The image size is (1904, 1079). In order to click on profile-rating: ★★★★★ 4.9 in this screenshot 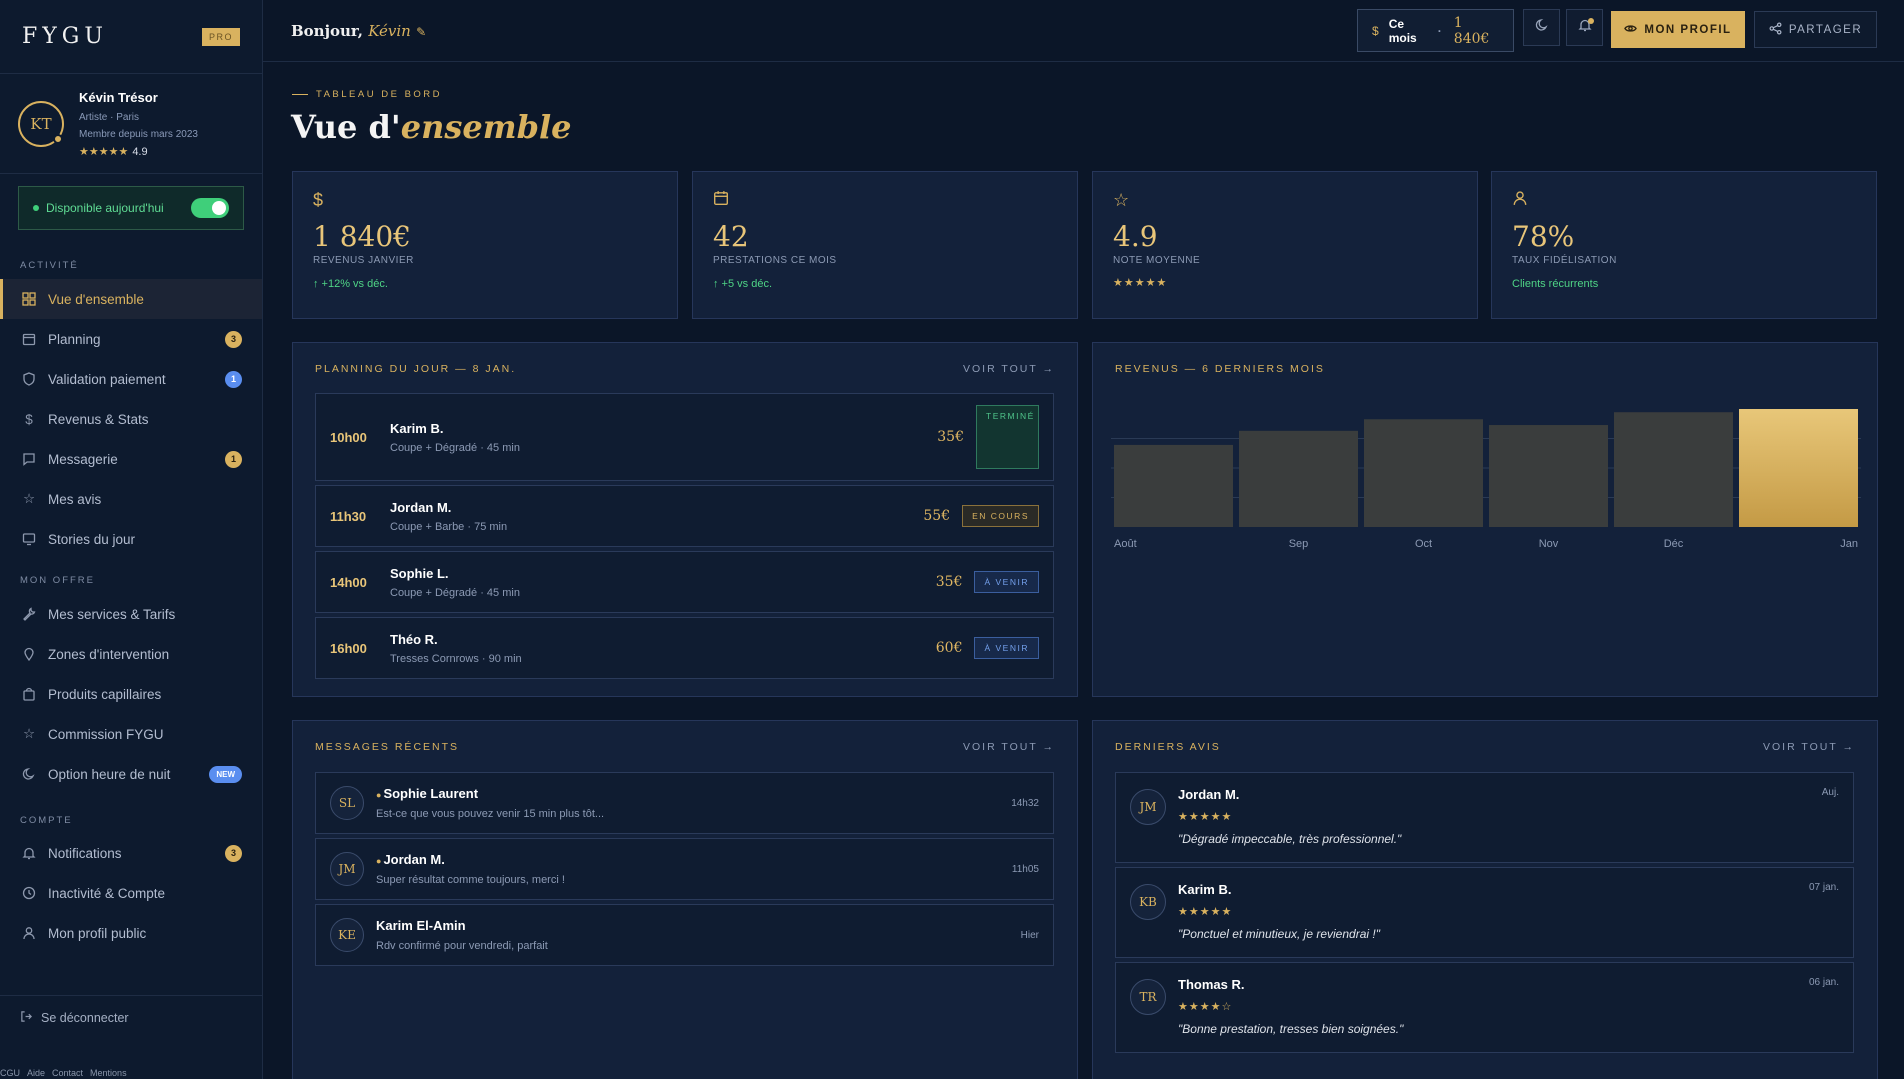, I will do `click(138, 151)`.